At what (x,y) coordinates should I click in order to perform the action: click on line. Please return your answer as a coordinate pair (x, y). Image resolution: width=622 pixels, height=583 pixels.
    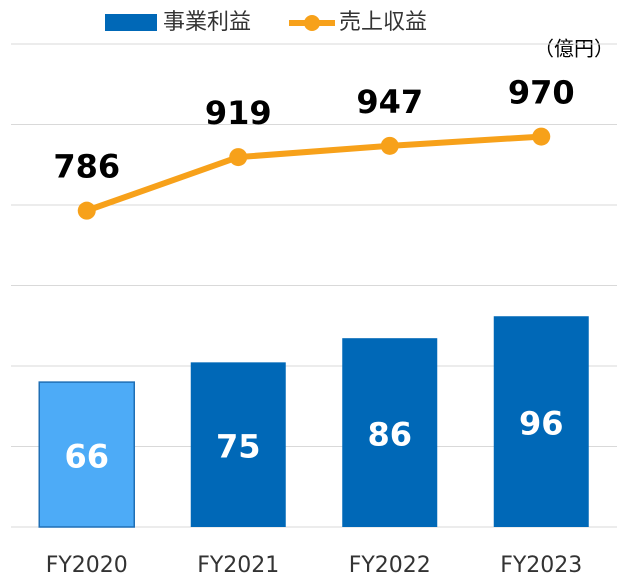
    Looking at the image, I should click on (313, 173).